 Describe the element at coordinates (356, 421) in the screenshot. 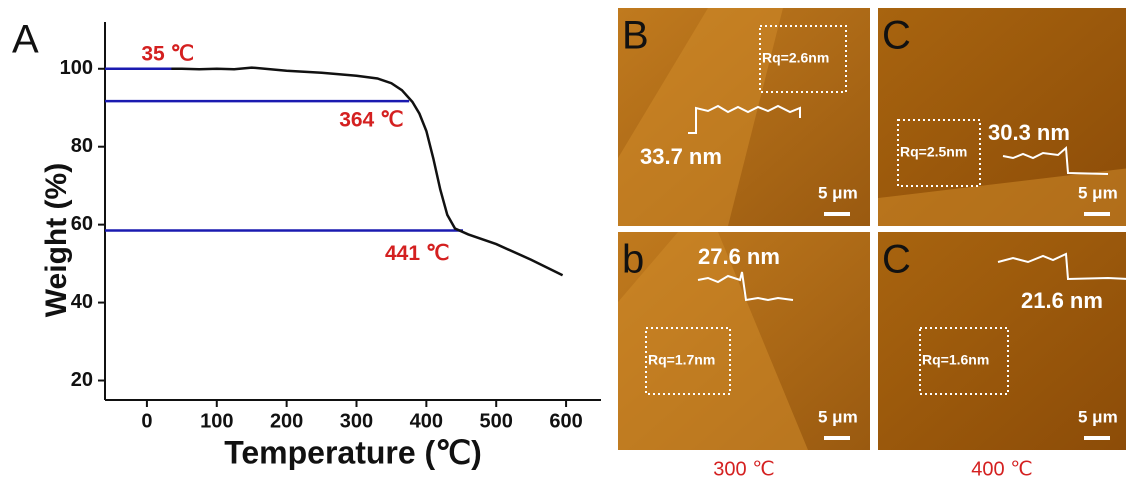

I see `x-tick-label: 300` at that location.